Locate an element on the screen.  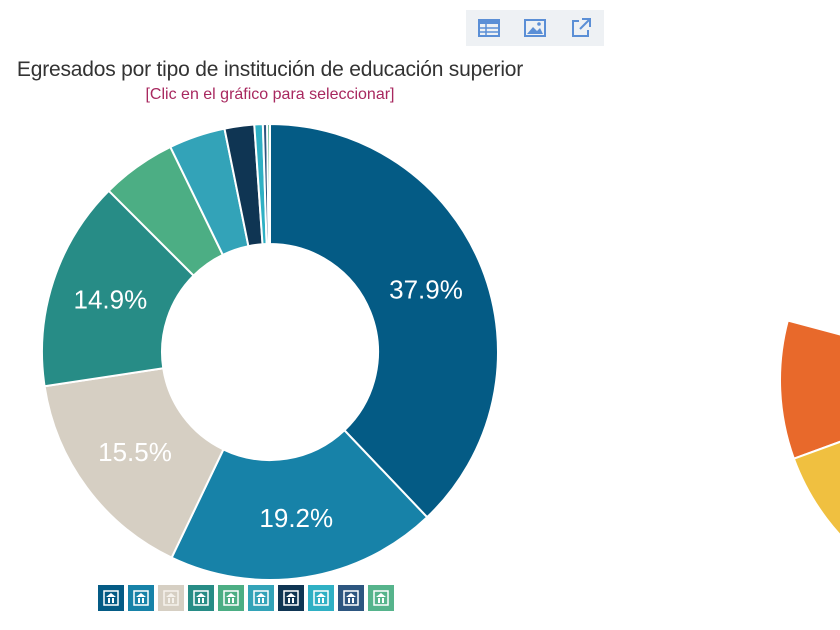
slice-label-3: 15.5% is located at coordinates (135, 452).